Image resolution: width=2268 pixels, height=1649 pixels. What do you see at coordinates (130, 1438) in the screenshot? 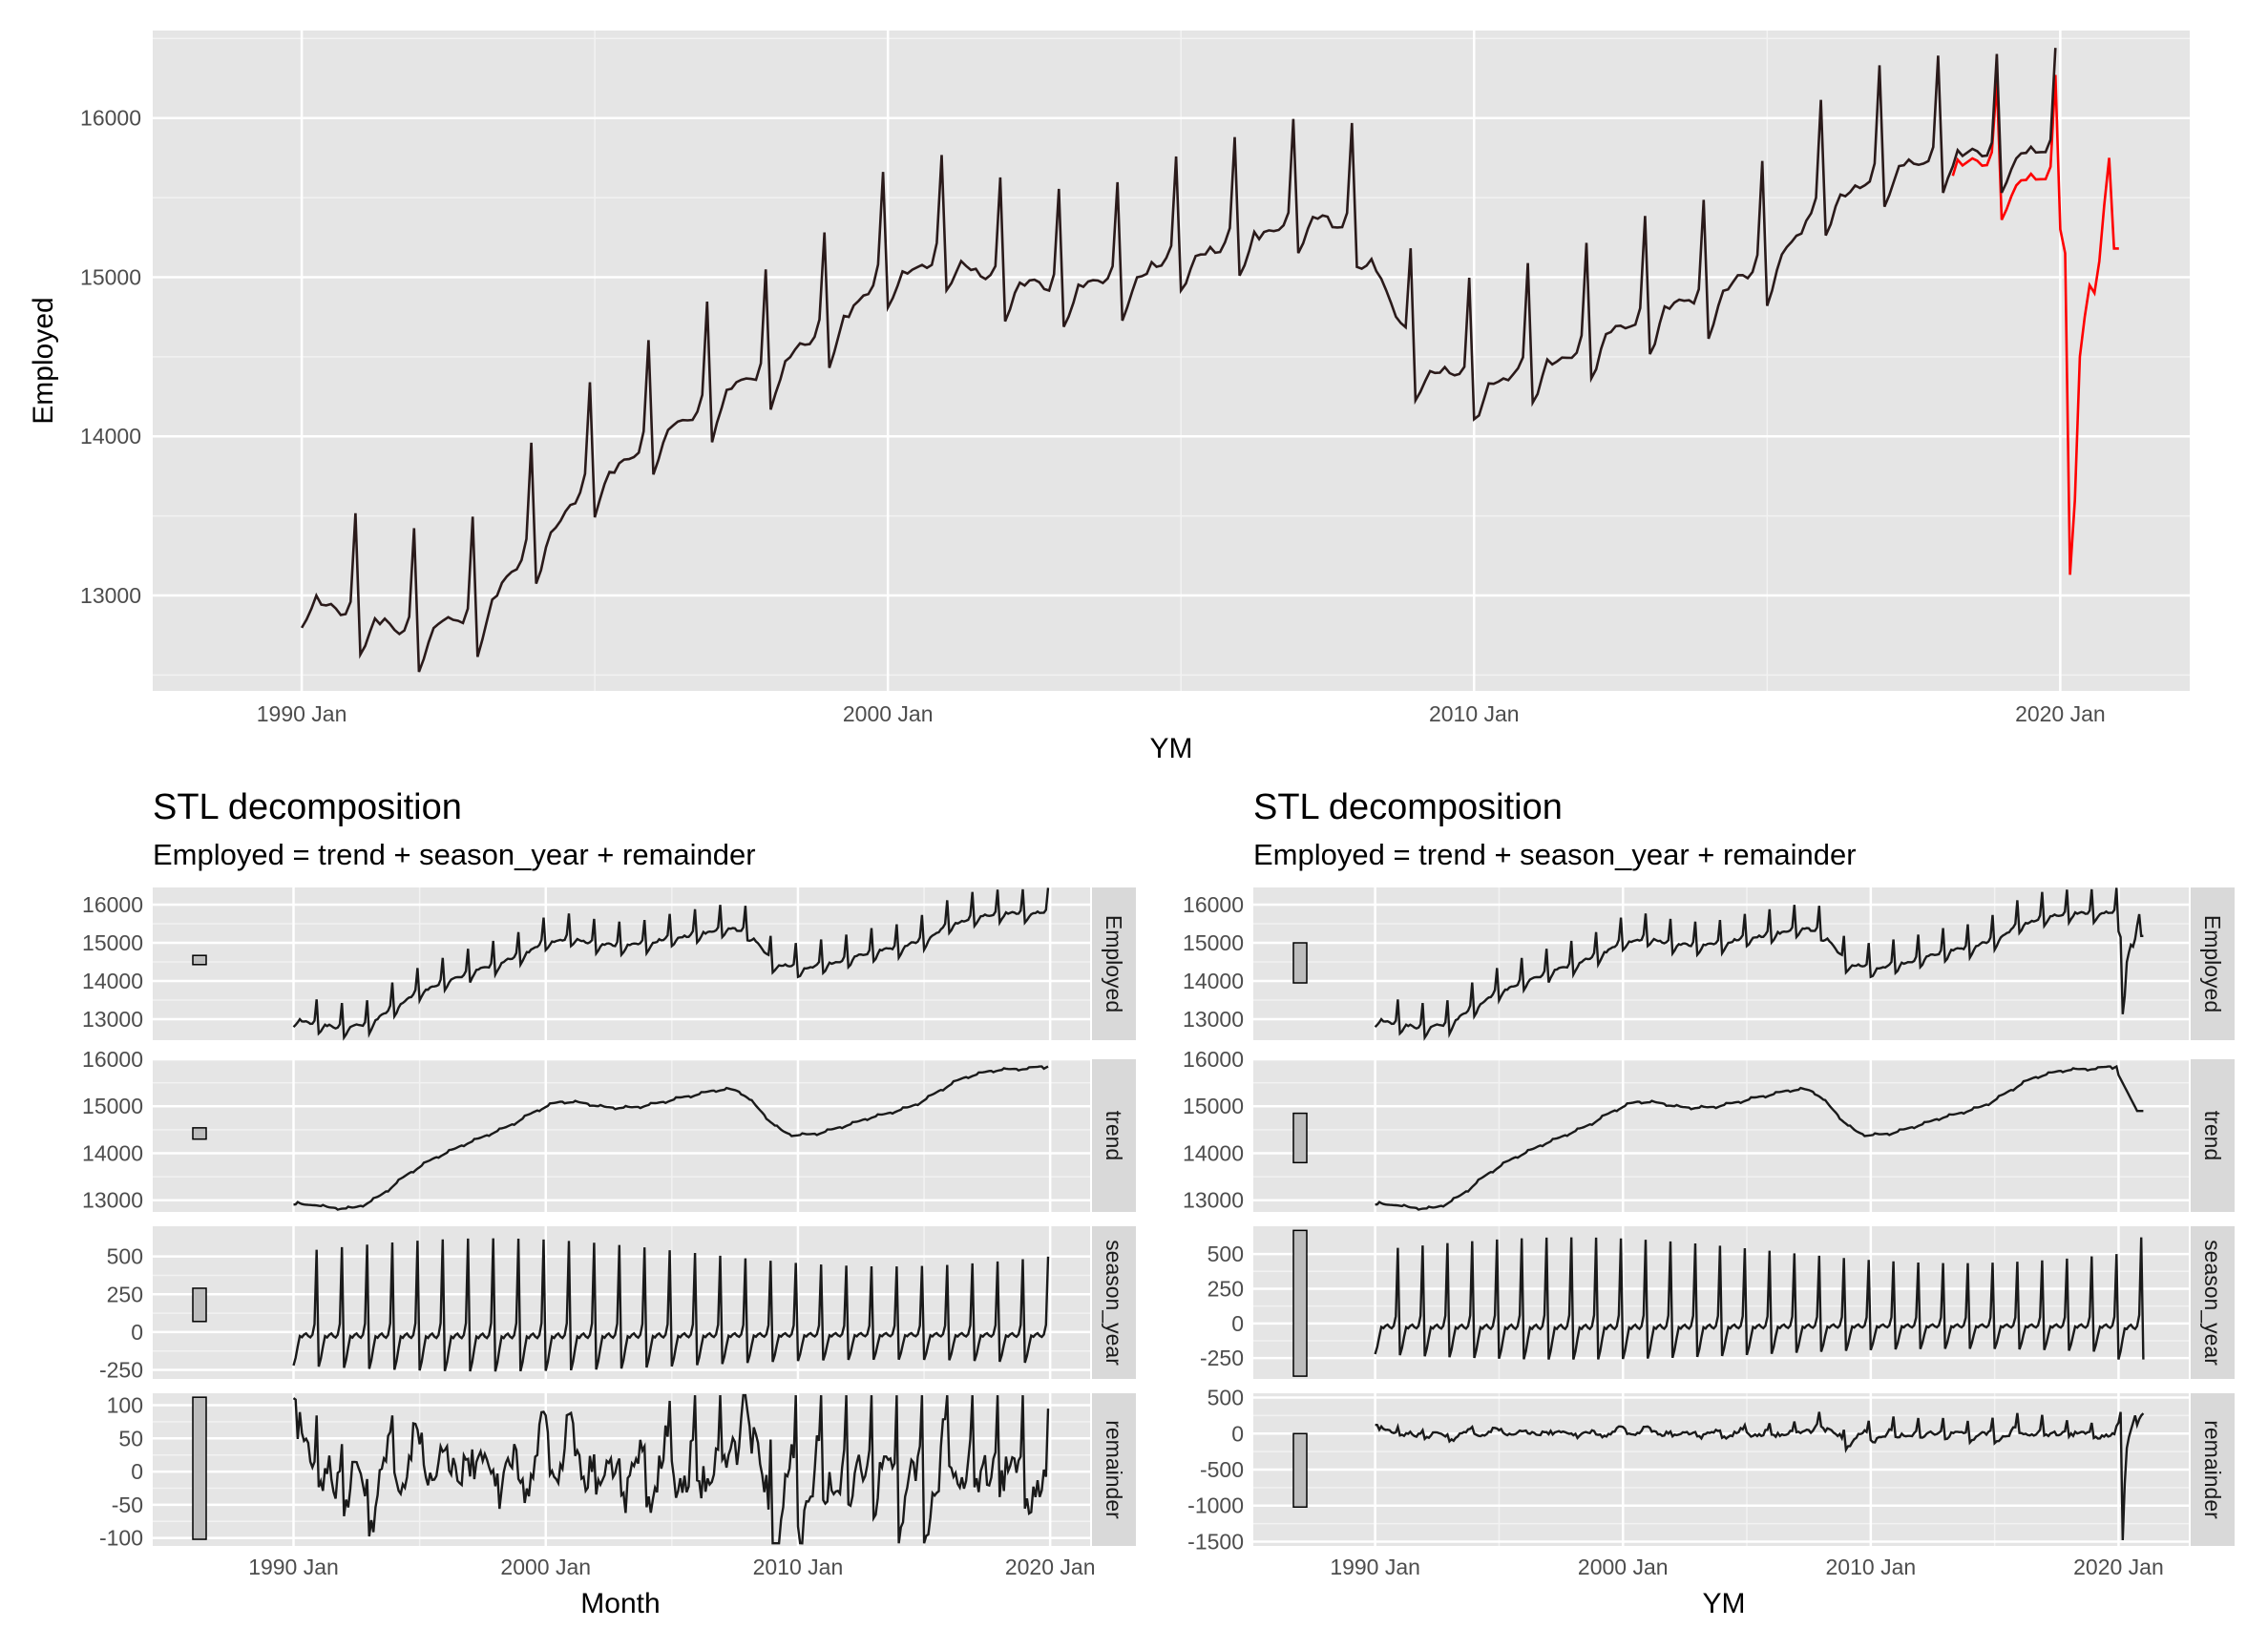
I see `y-tick-label: 50` at bounding box center [130, 1438].